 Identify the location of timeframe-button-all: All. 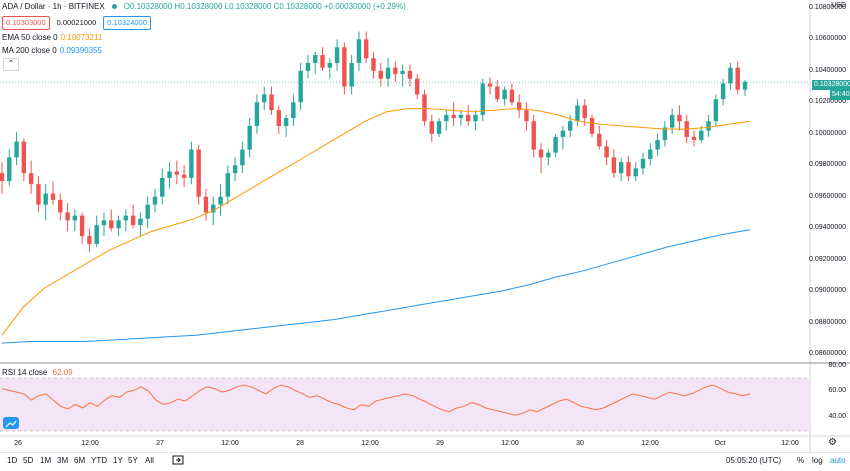
(149, 460).